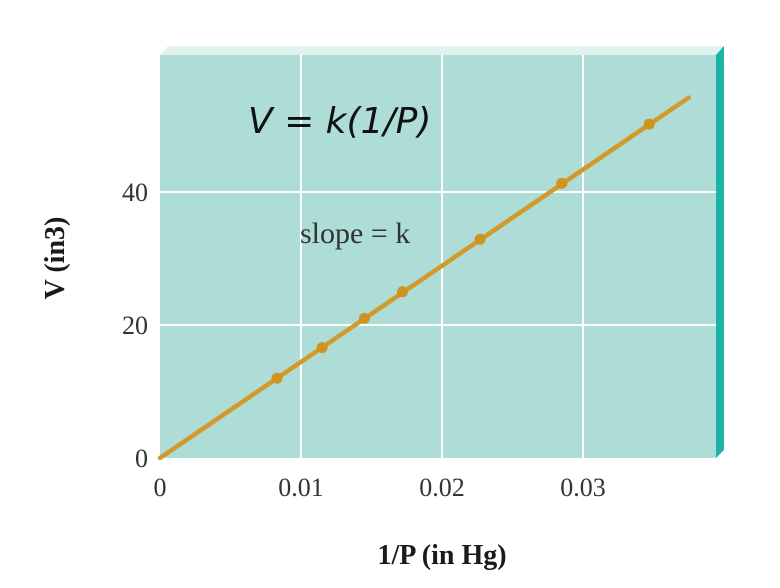 This screenshot has height=588, width=780. I want to click on x-axis-ticks: 0 0.01 0.02 0.03, so click(380, 487).